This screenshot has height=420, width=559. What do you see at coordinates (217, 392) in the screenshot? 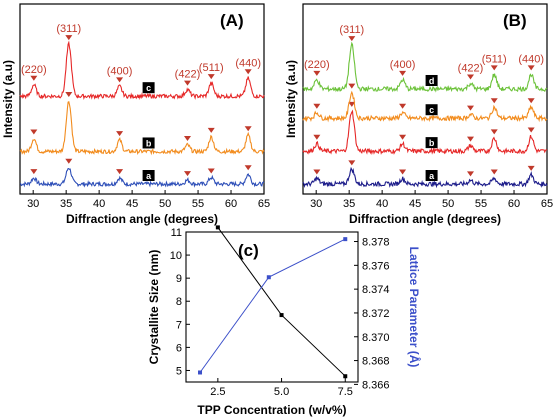
I see `x-tick-label: 2.5` at bounding box center [217, 392].